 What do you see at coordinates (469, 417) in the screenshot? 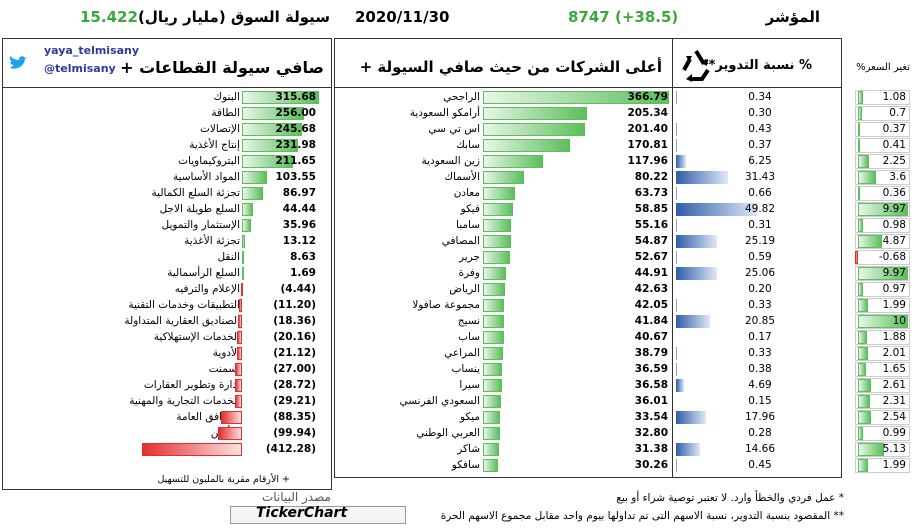
I see `company-name: ميكو` at bounding box center [469, 417].